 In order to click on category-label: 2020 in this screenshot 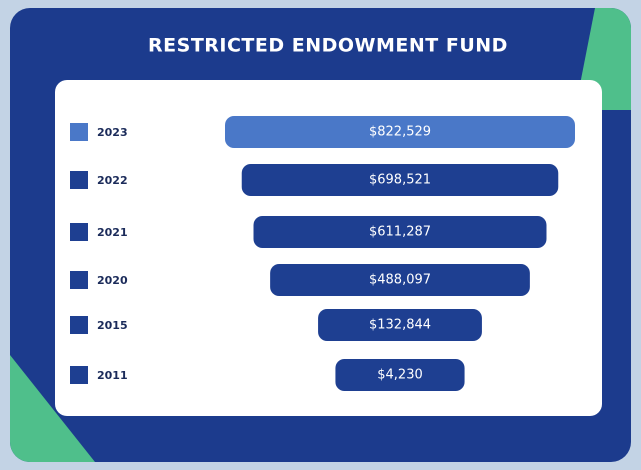, I will do `click(112, 280)`.